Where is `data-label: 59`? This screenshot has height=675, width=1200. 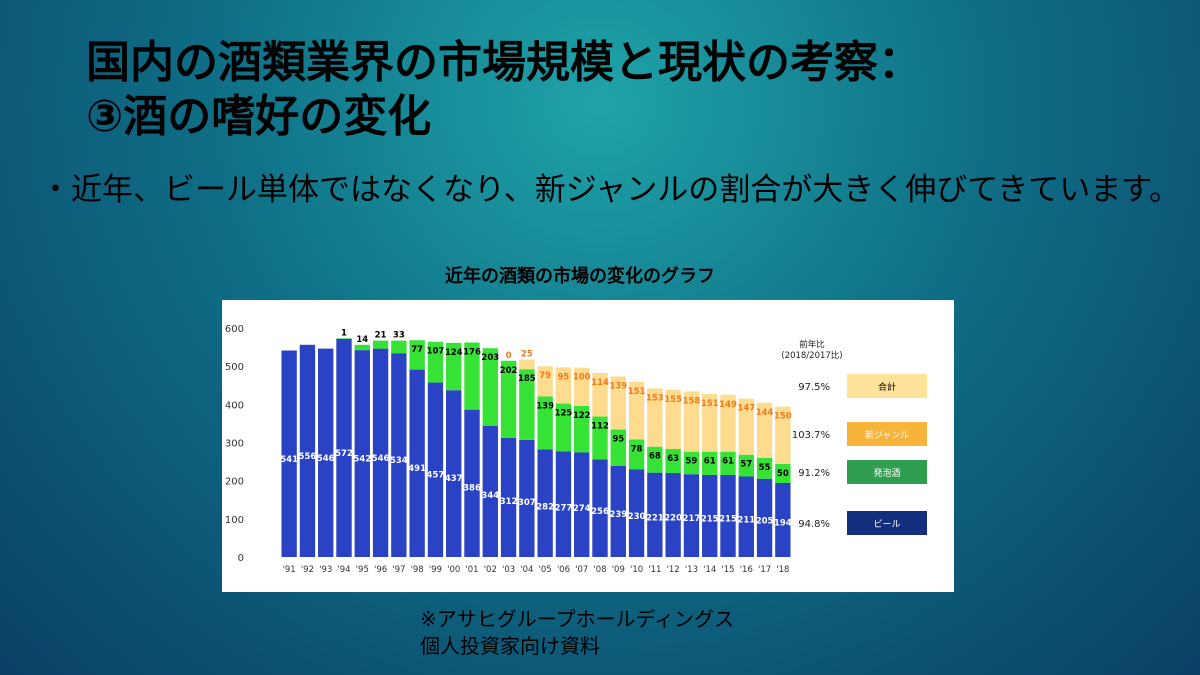 data-label: 59 is located at coordinates (692, 462).